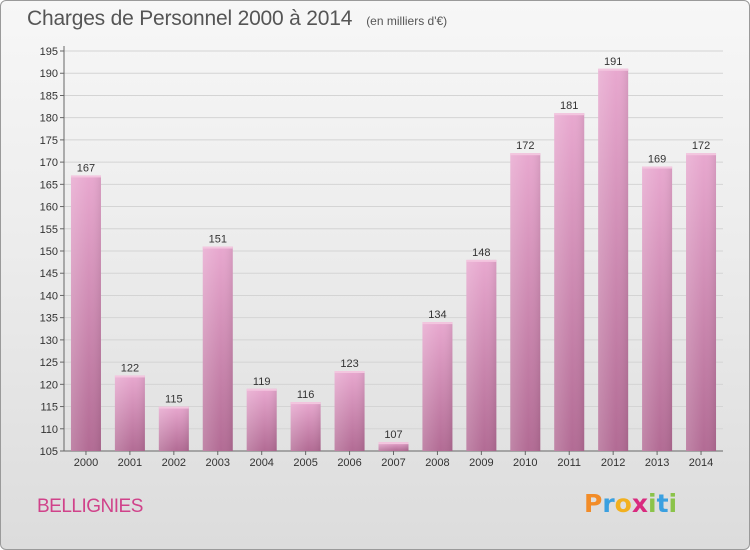 The height and width of the screenshot is (550, 750). I want to click on y-tick-label: 165, so click(49, 185).